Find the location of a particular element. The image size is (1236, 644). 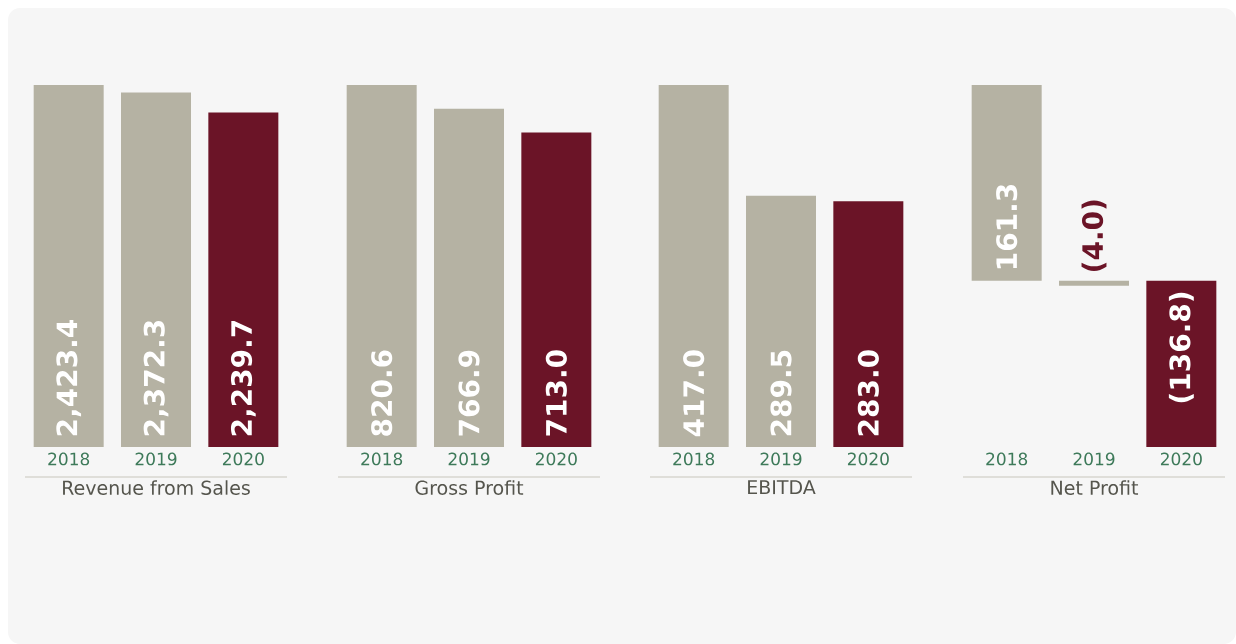

data-label: 2,423.4 is located at coordinates (69, 378).